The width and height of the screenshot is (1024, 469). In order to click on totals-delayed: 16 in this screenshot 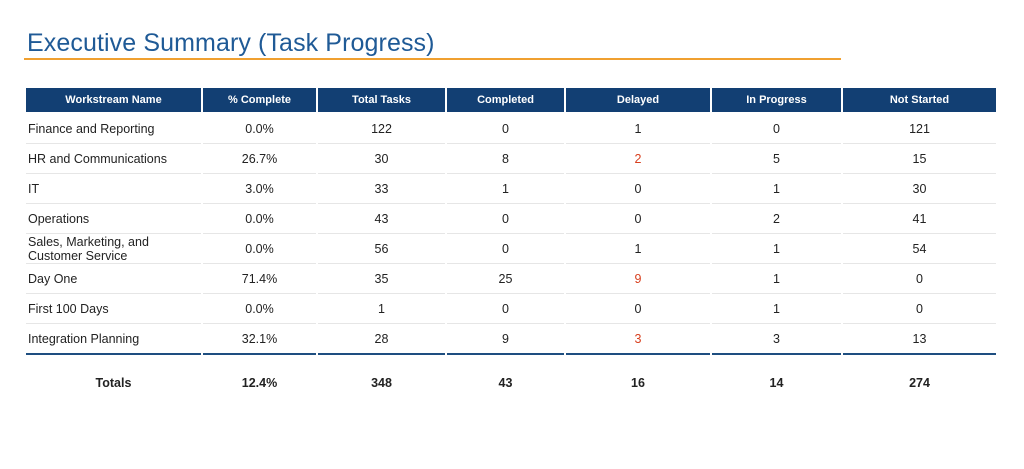, I will do `click(638, 383)`.